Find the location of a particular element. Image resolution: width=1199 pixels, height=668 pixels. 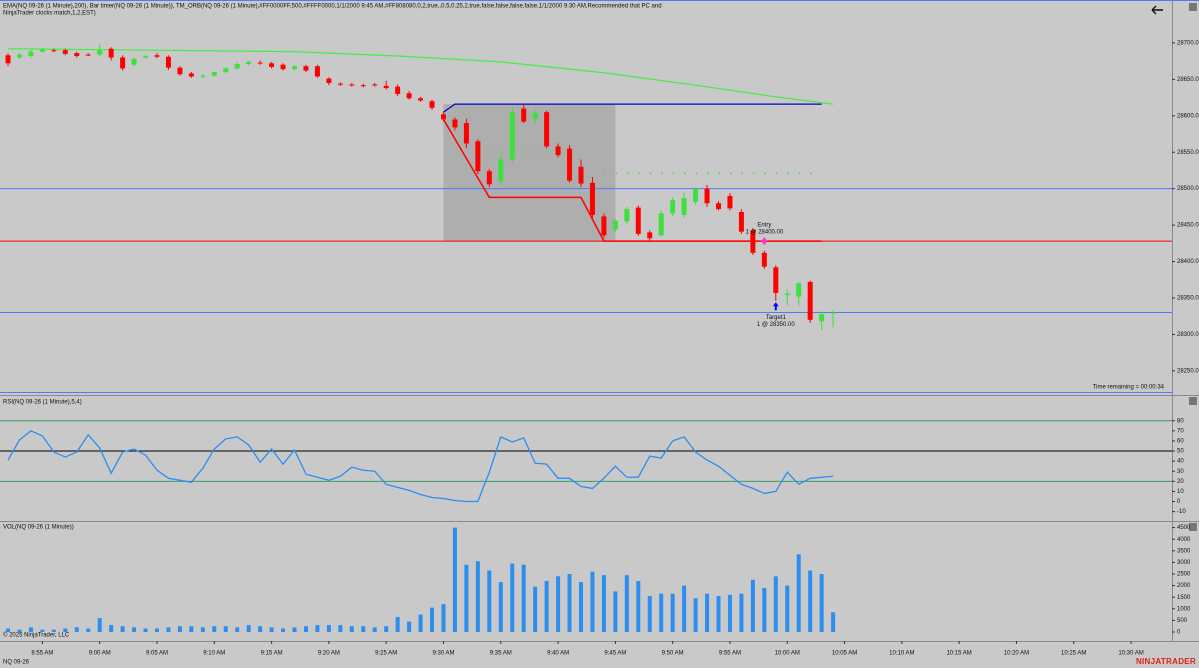

y-tick-label: 28650.00 is located at coordinates (1188, 80).